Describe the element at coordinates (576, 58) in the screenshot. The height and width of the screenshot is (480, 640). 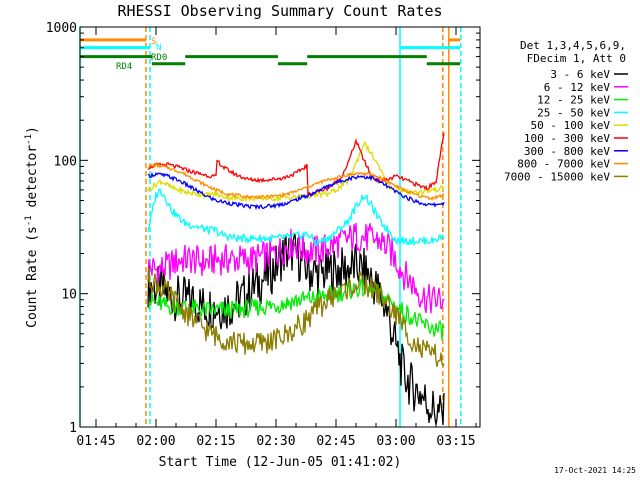
I see `legend-header-2: FDecim 1, Att 0` at that location.